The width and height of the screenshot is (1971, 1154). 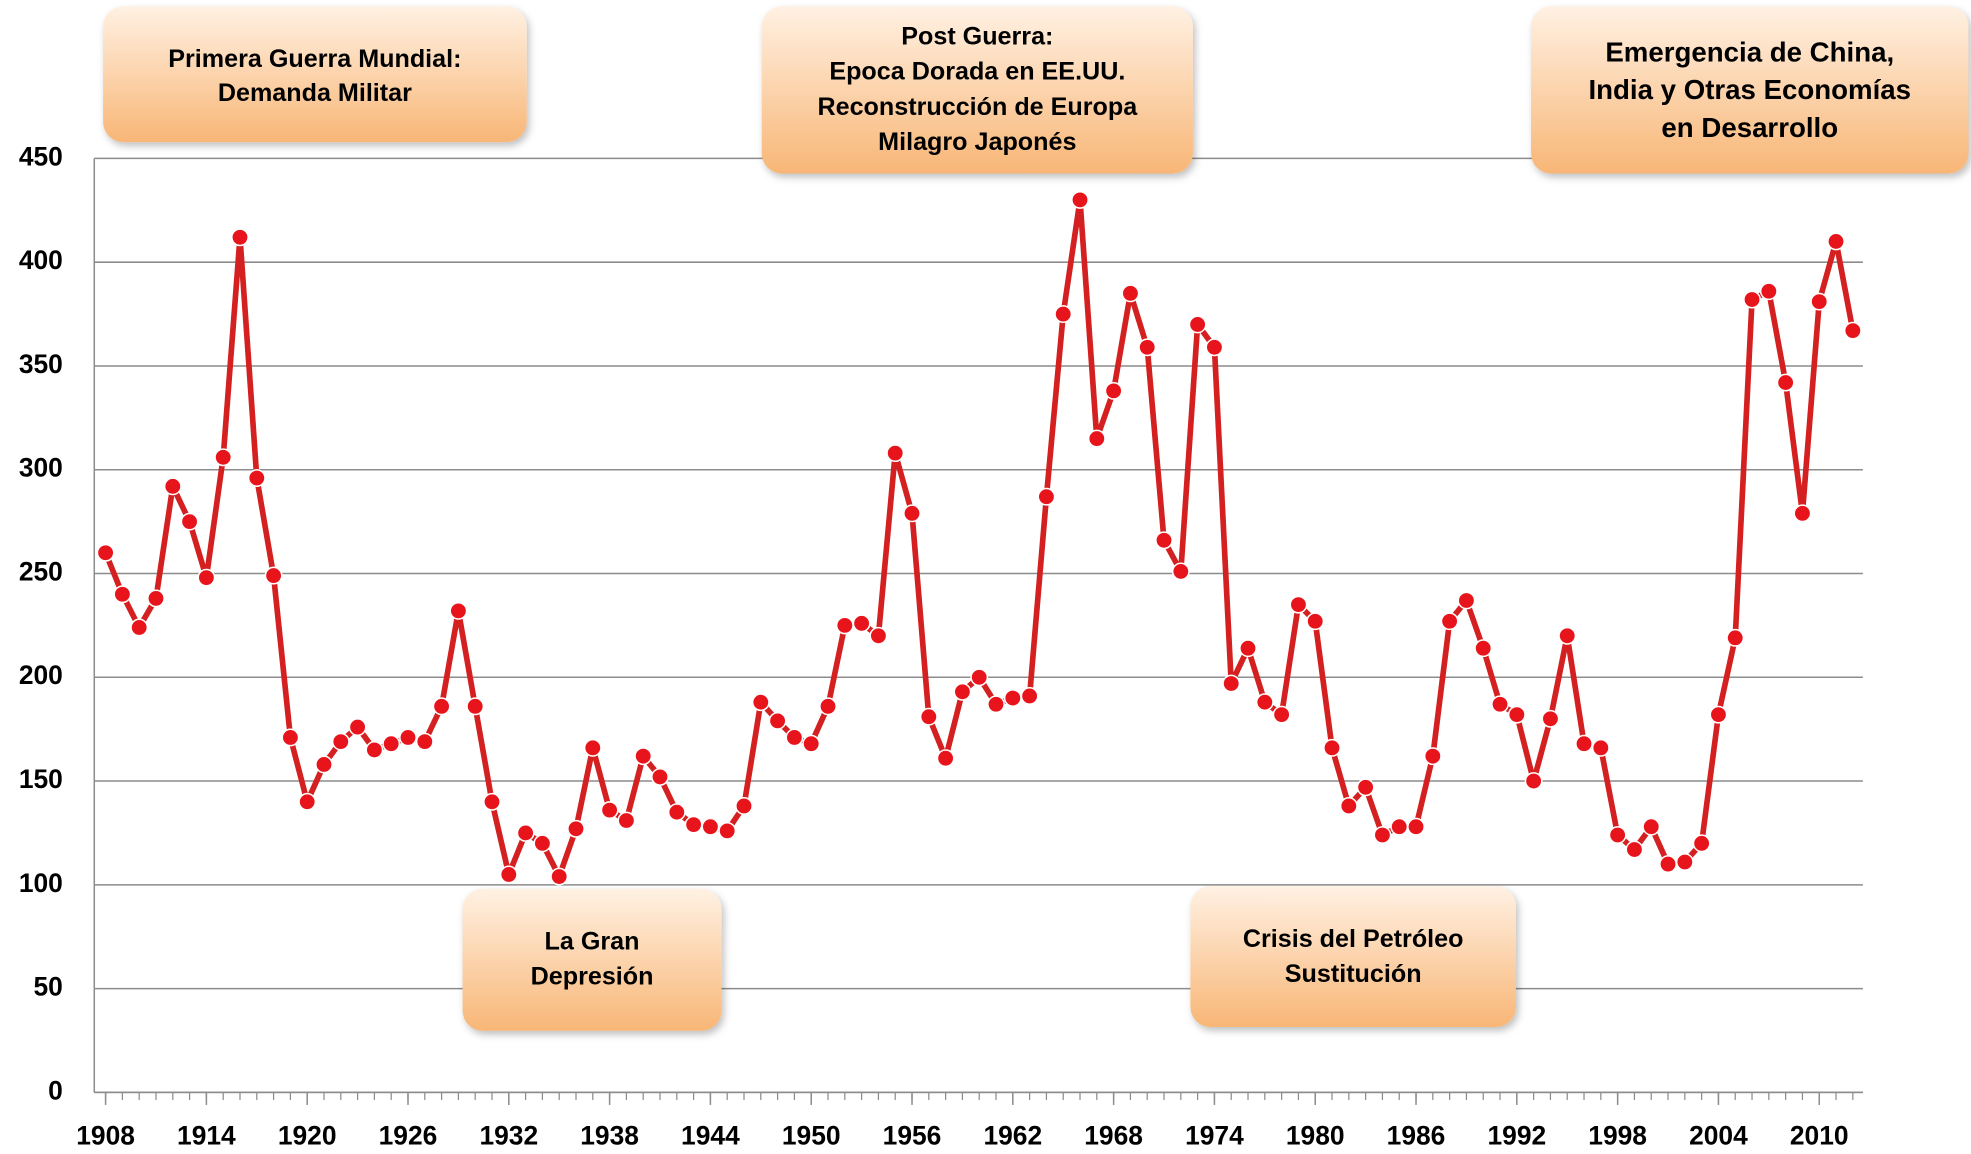 What do you see at coordinates (314, 59) in the screenshot?
I see `annotation-text: Primera Guerra Mundial:` at bounding box center [314, 59].